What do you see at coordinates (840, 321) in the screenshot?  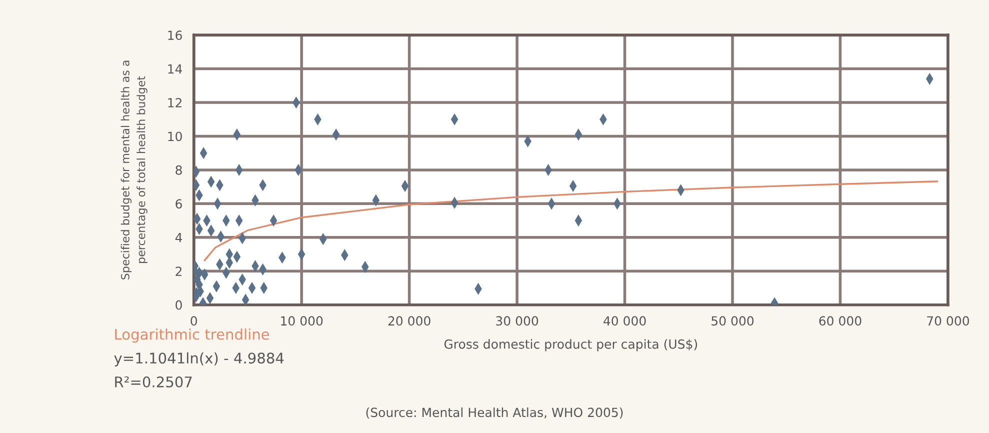 I see `x-tick-label: 60 000` at bounding box center [840, 321].